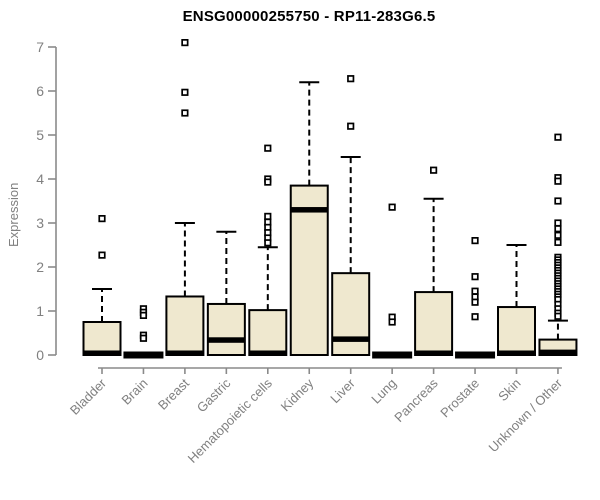 This screenshot has height=500, width=600. What do you see at coordinates (297, 394) in the screenshot?
I see `x-tick-label: Kidney` at bounding box center [297, 394].